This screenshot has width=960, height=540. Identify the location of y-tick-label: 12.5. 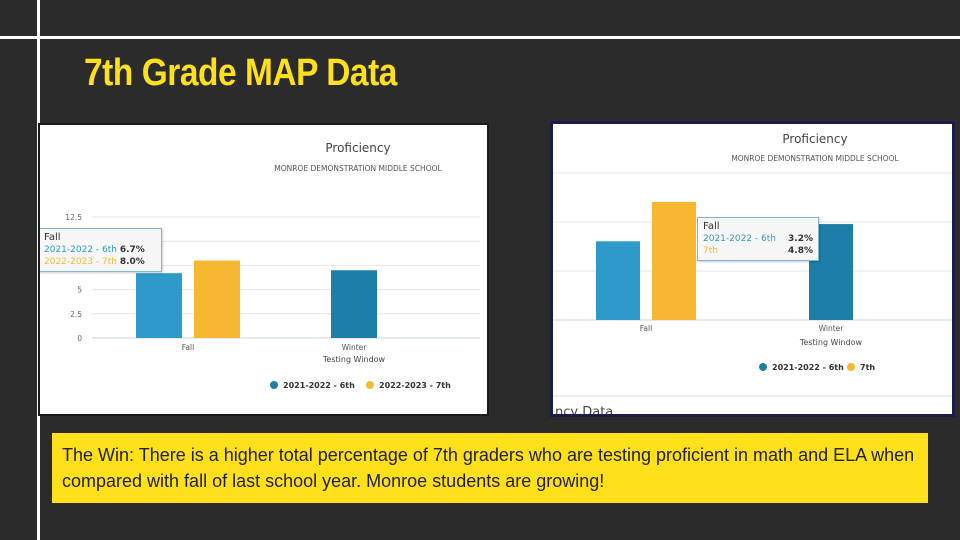
(73, 217).